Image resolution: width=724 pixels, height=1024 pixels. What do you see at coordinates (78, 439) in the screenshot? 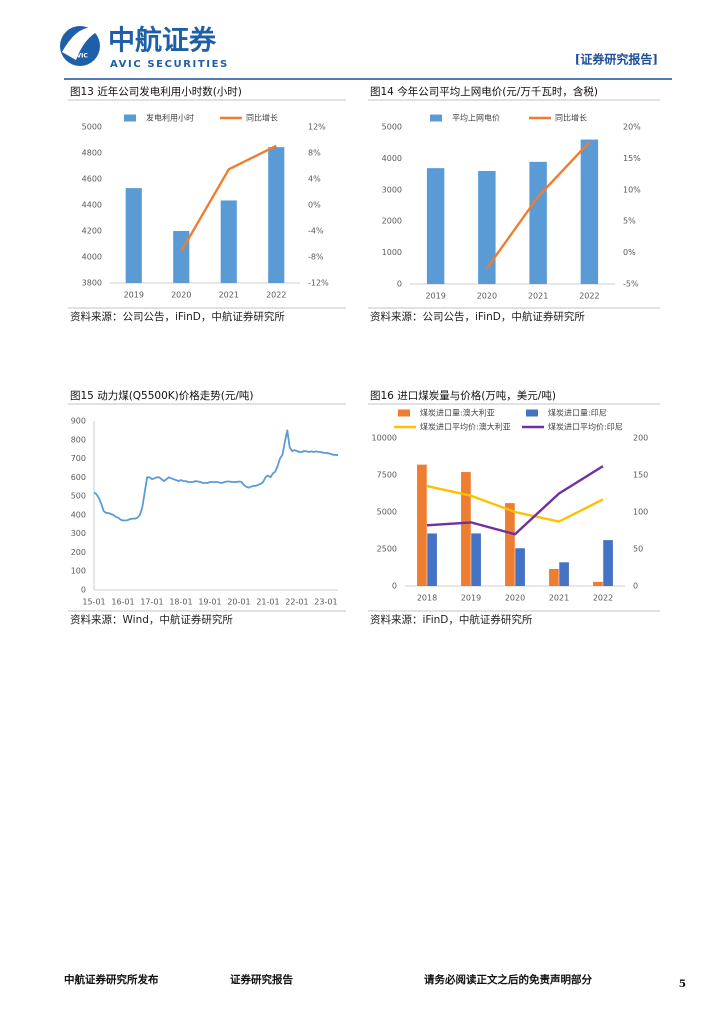
I see `y-tick-label: 800` at bounding box center [78, 439].